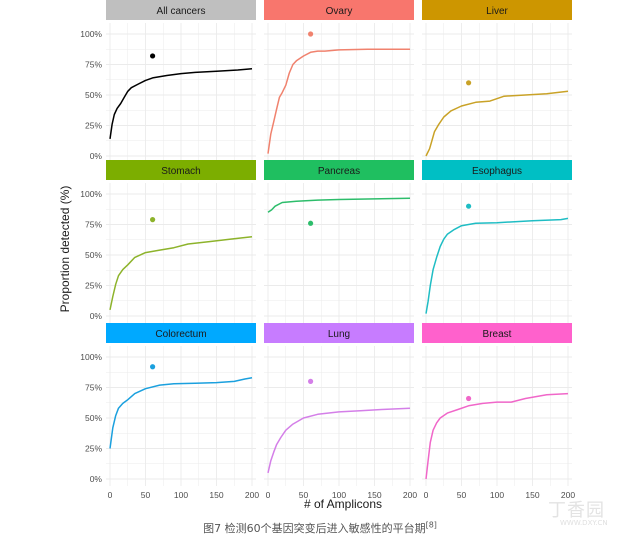  I want to click on marker-point-stomach, so click(153, 220).